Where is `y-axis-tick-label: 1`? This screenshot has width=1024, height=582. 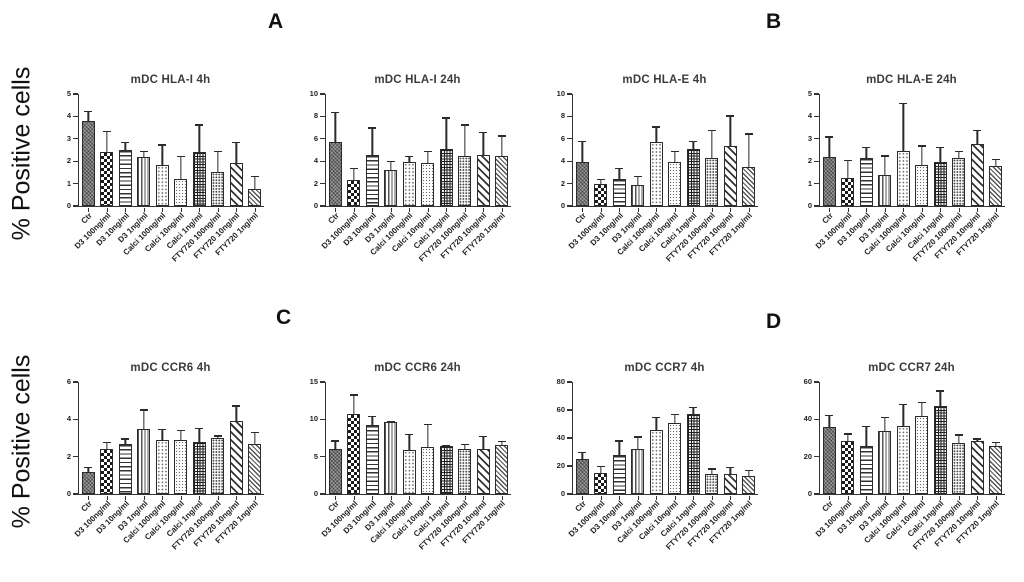 y-axis-tick-label: 1 is located at coordinates (68, 183).